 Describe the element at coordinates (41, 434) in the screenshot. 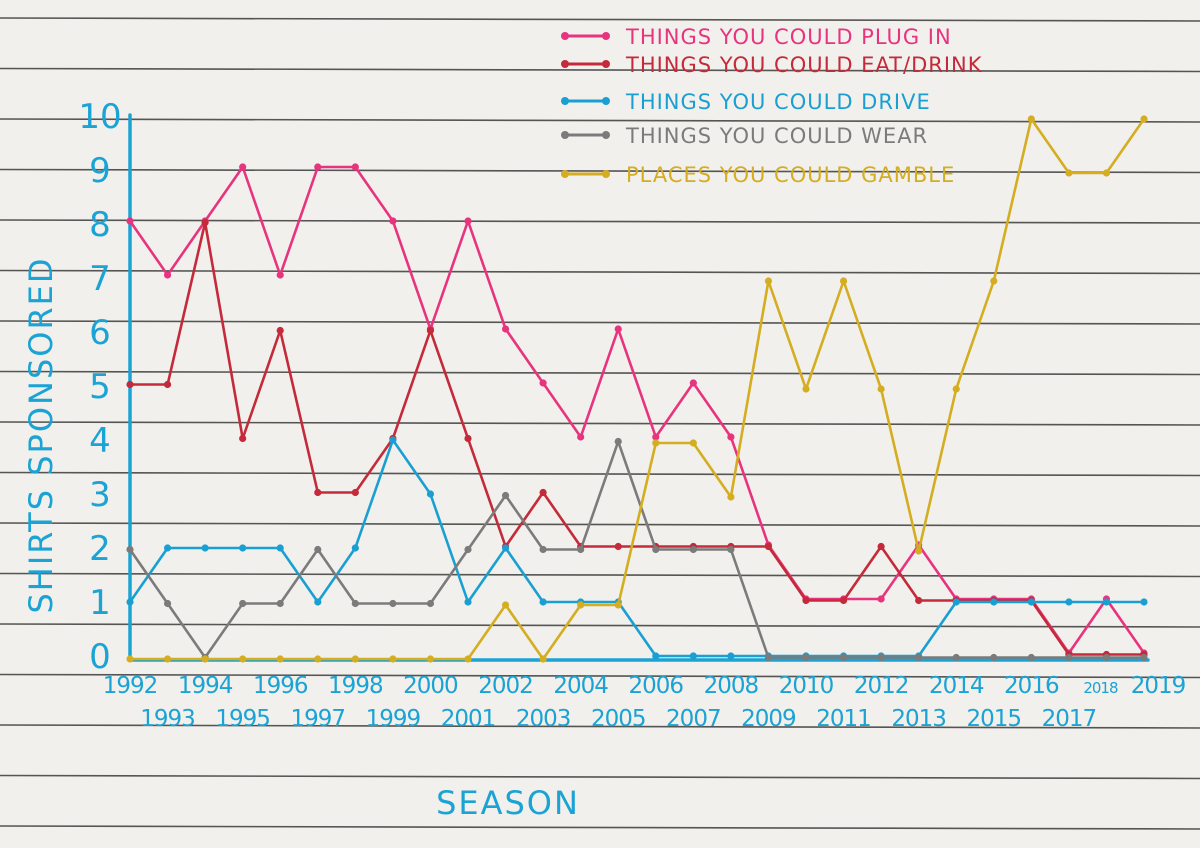

I see `y-axis-title: SHIRTS SPONSORED` at that location.